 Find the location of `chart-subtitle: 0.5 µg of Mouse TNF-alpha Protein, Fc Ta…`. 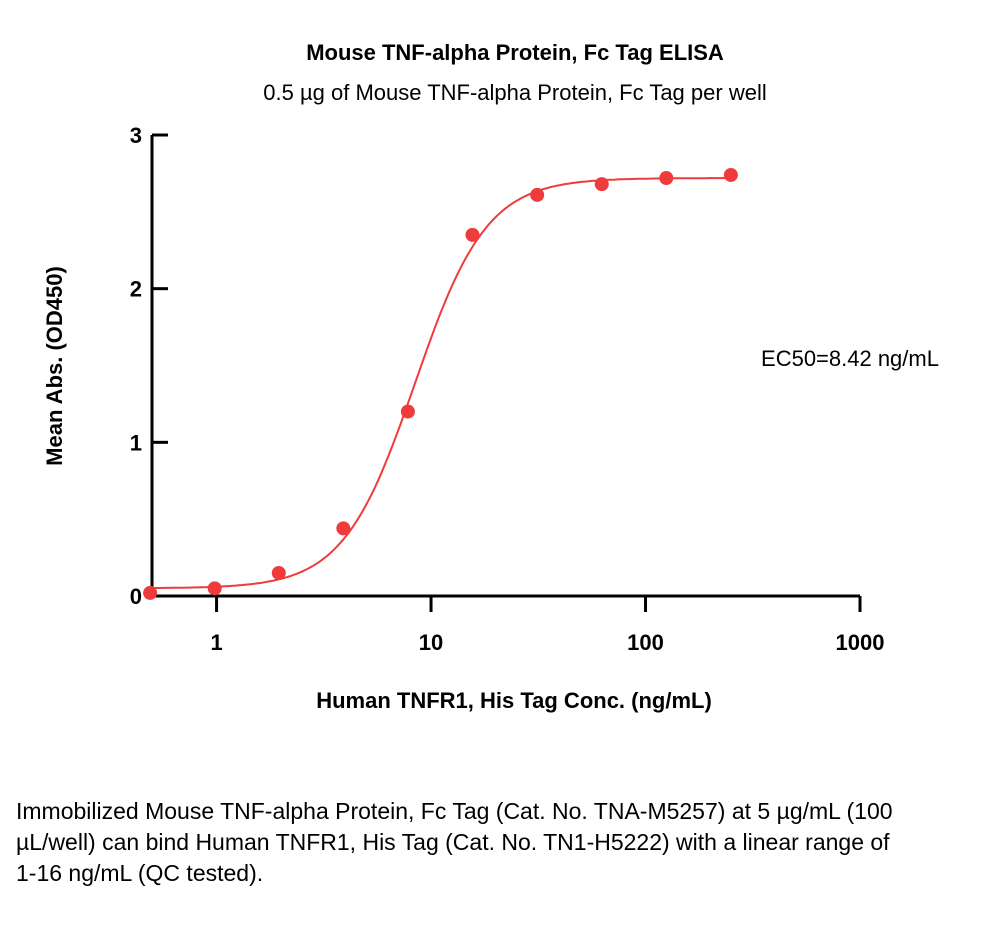

chart-subtitle: 0.5 µg of Mouse TNF-alpha Protein, Fc Ta… is located at coordinates (514, 92).